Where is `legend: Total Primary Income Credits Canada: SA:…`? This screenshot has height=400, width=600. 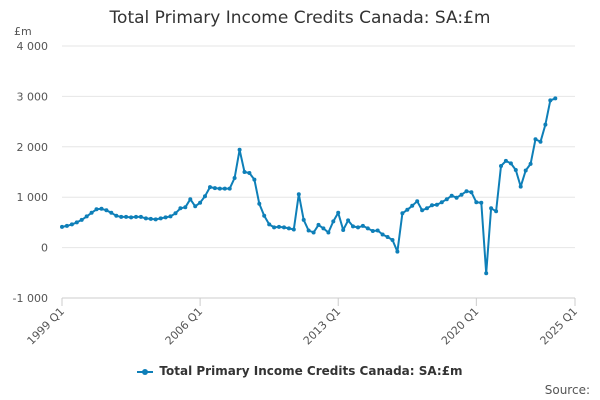
legend: Total Primary Income Credits Canada: SA:… is located at coordinates (300, 371).